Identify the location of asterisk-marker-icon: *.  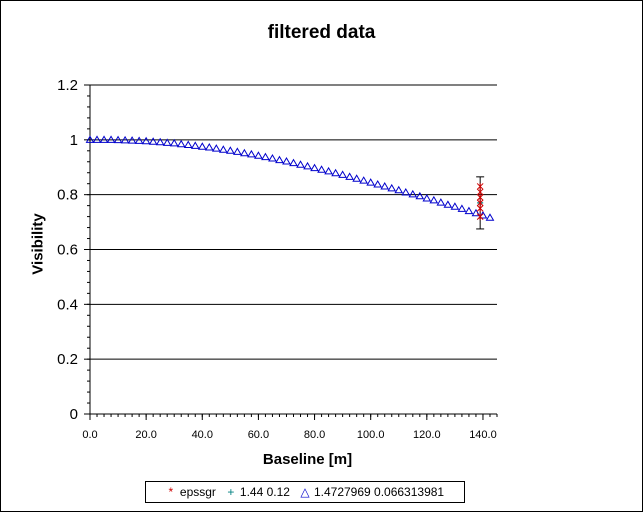
(171, 492).